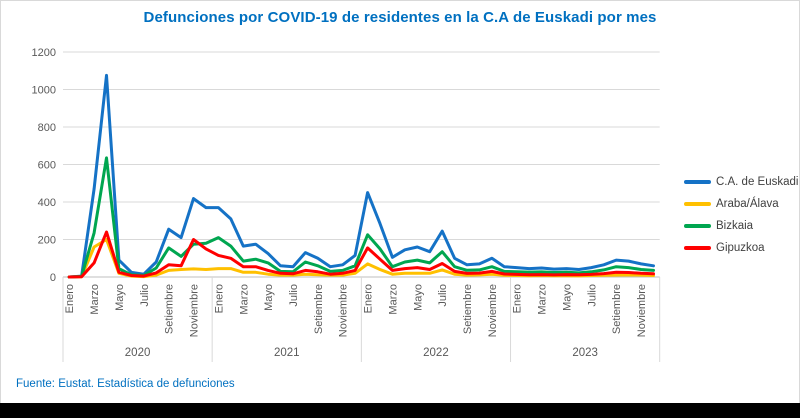 The height and width of the screenshot is (418, 800). What do you see at coordinates (47, 241) in the screenshot?
I see `y-tick-label: 200` at bounding box center [47, 241].